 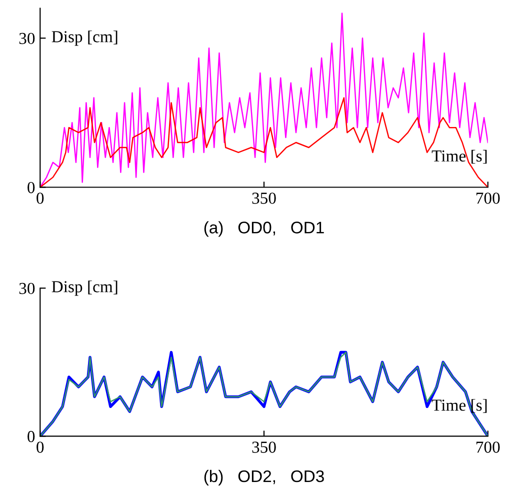 What do you see at coordinates (264, 229) in the screenshot?
I see `text: (a) OD0, OD1` at bounding box center [264, 229].